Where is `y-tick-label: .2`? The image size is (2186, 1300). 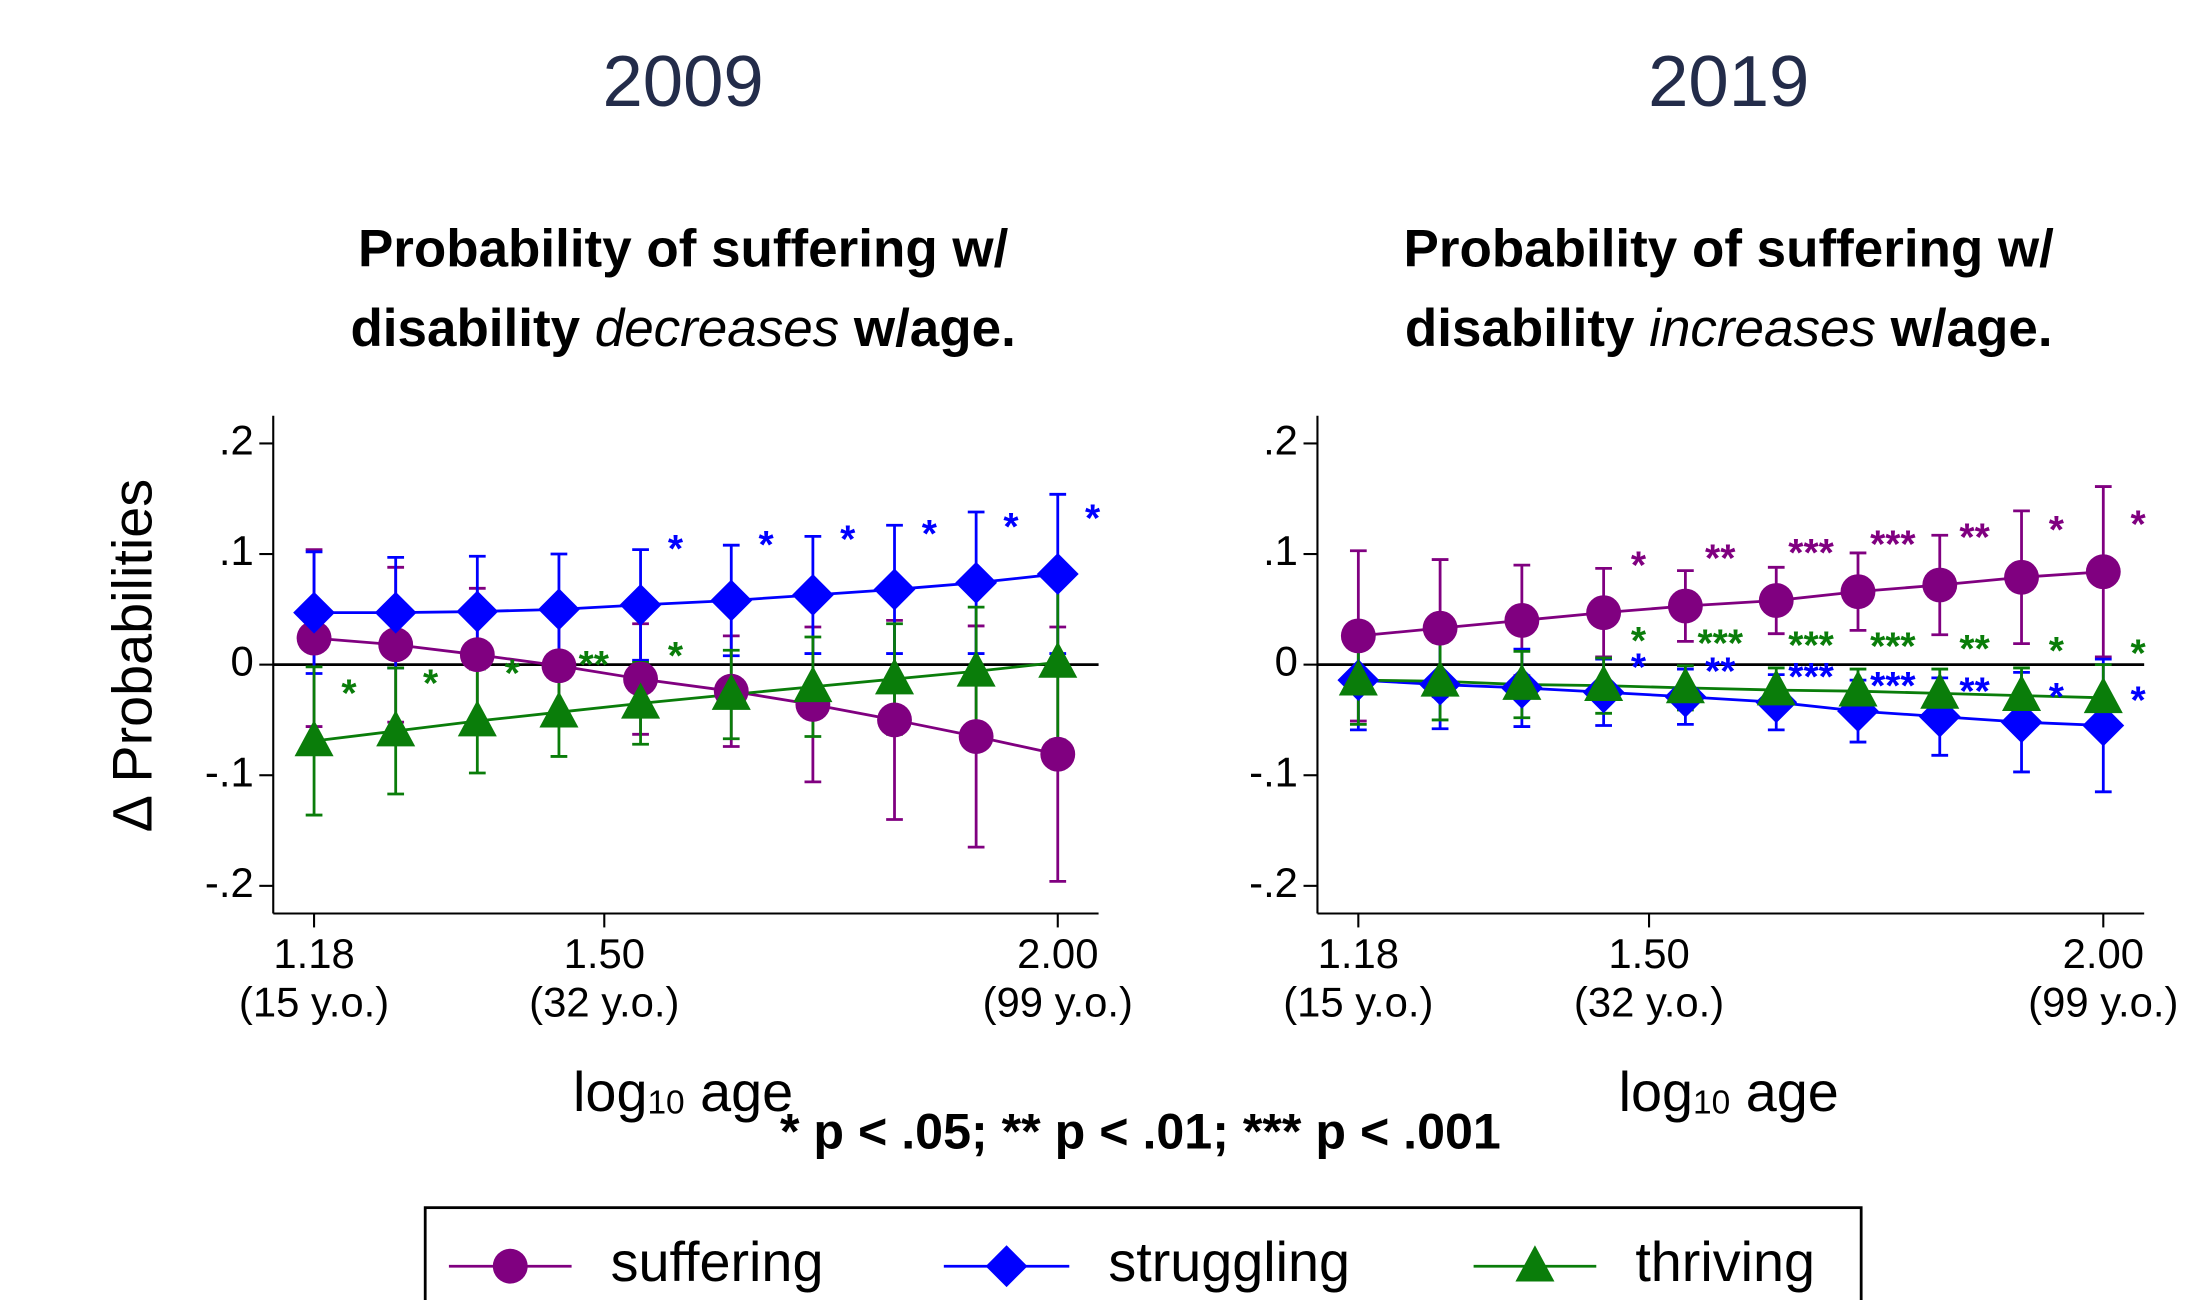 y-tick-label: .2 is located at coordinates (1280, 439).